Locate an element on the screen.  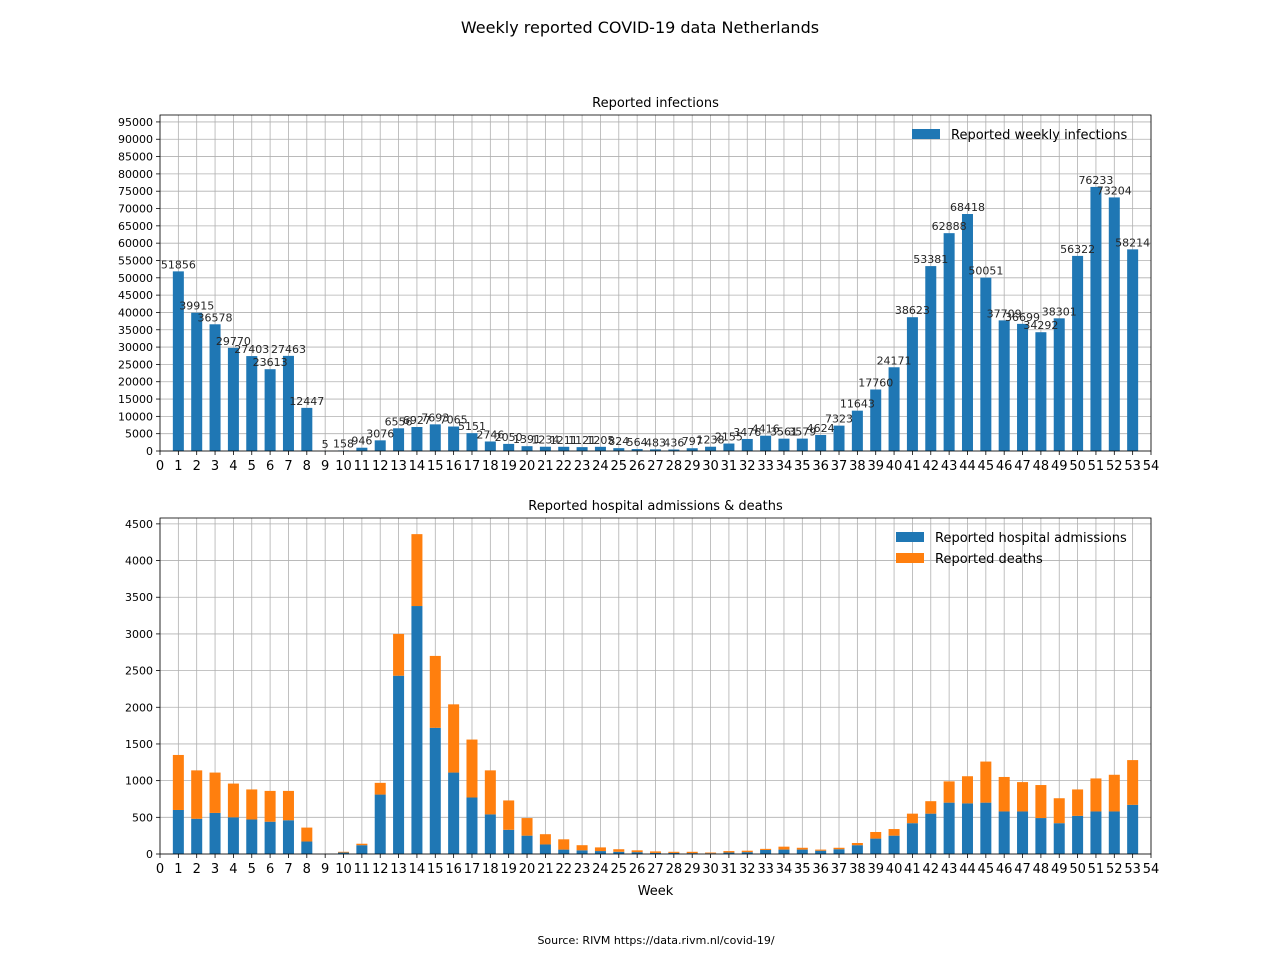
x-tick-label: 28 is located at coordinates (674, 869).